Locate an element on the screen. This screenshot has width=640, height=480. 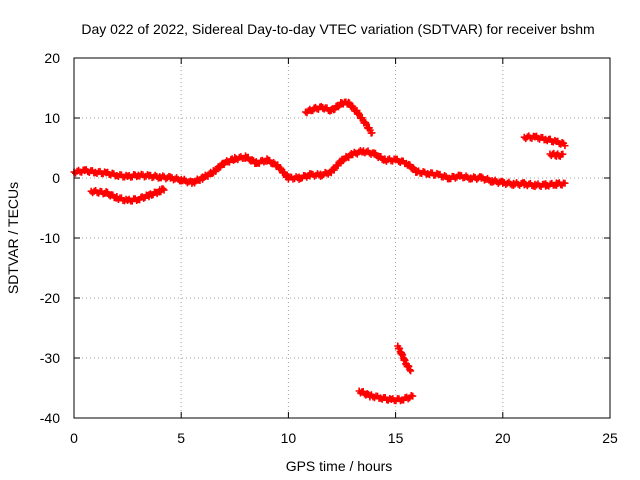
trace-steep-drop is located at coordinates (404, 358).